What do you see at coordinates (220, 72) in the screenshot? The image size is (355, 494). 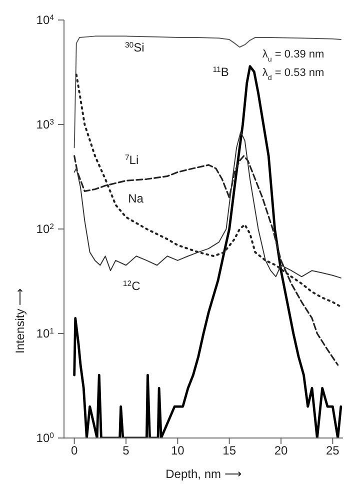 I see `series-label: $^{11}$B` at bounding box center [220, 72].